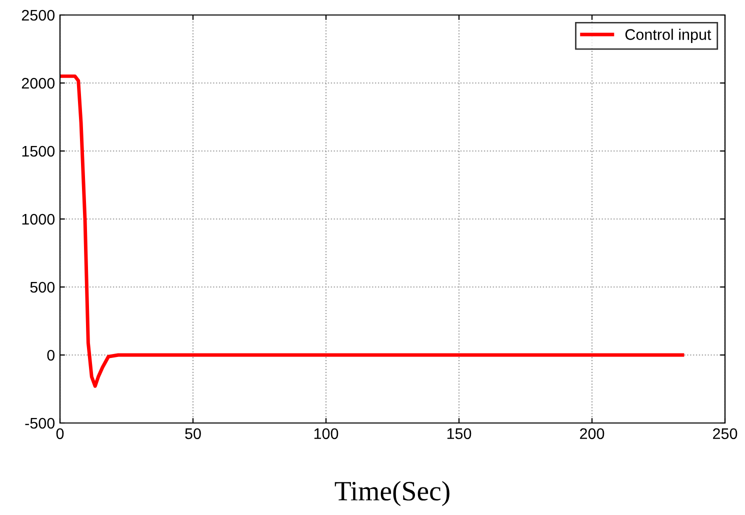  I want to click on y-tick-label: 500, so click(42, 287).